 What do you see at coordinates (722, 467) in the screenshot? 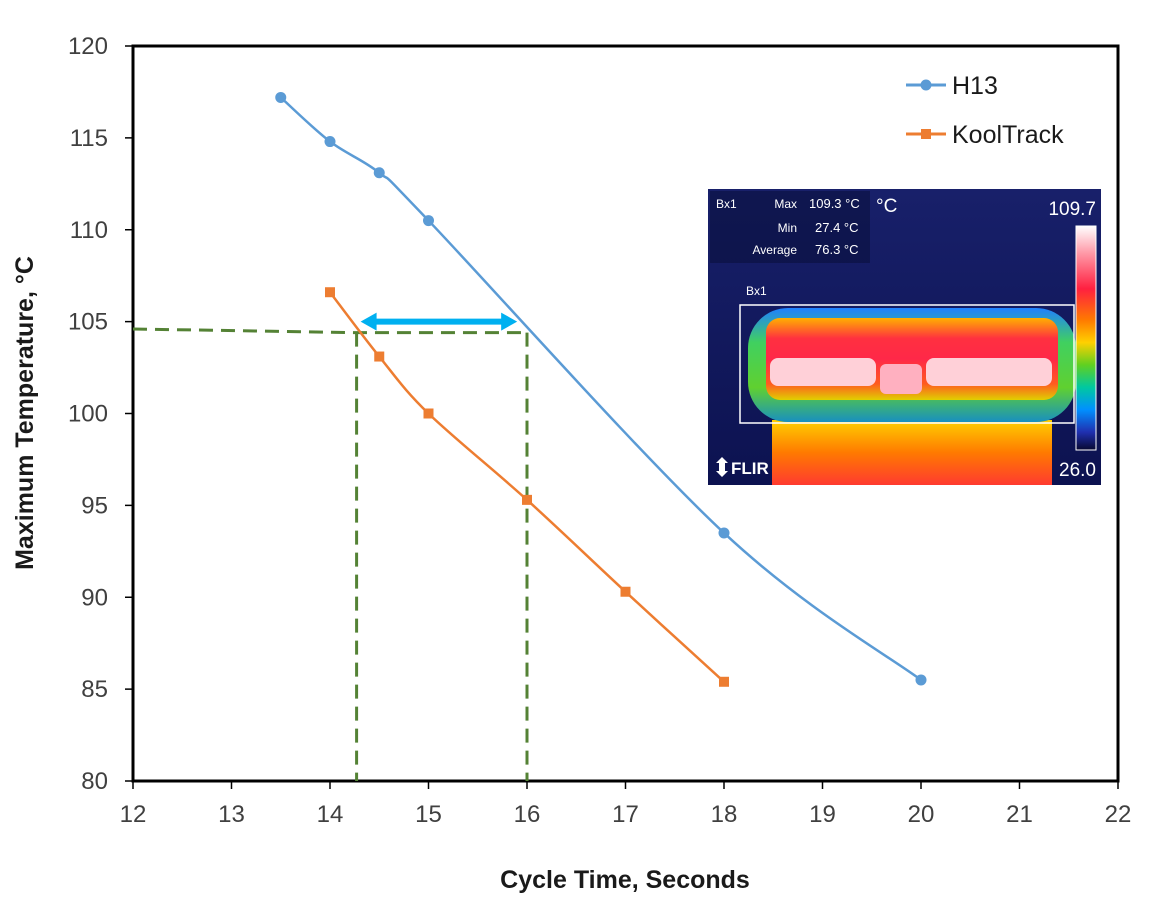
I see `flir-logo-icon` at bounding box center [722, 467].